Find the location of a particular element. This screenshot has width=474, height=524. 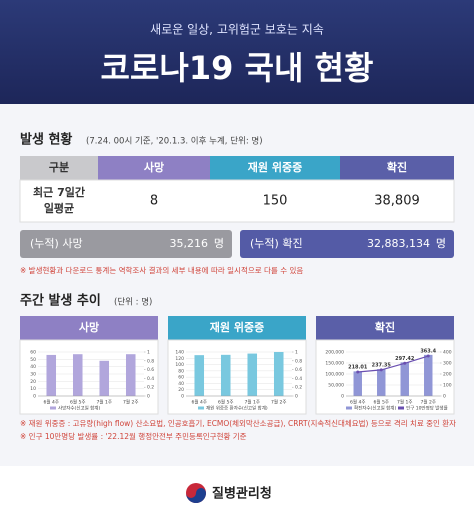

y-tick-label: 100,000 is located at coordinates (334, 375).